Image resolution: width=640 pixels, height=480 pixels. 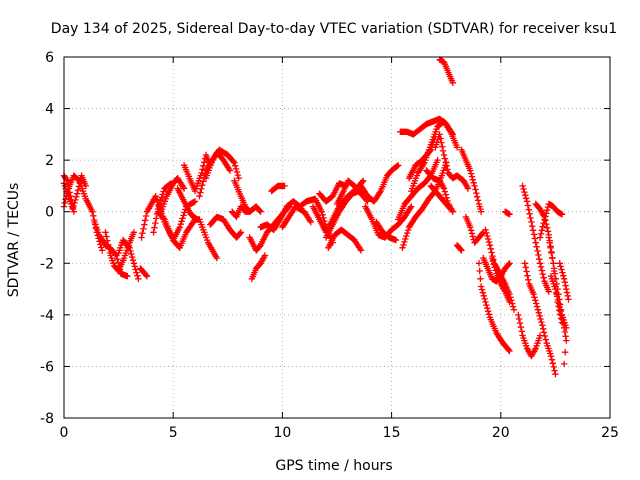 What do you see at coordinates (49, 213) in the screenshot?
I see `y-tick-label: 0` at bounding box center [49, 213].